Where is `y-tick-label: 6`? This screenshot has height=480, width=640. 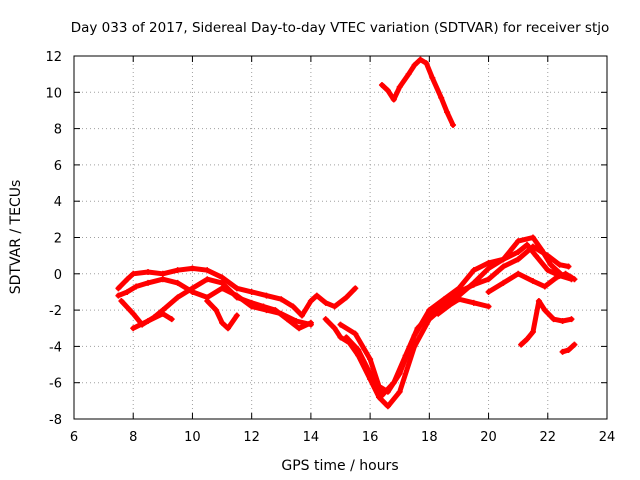 y-tick-label: 6 is located at coordinates (58, 166).